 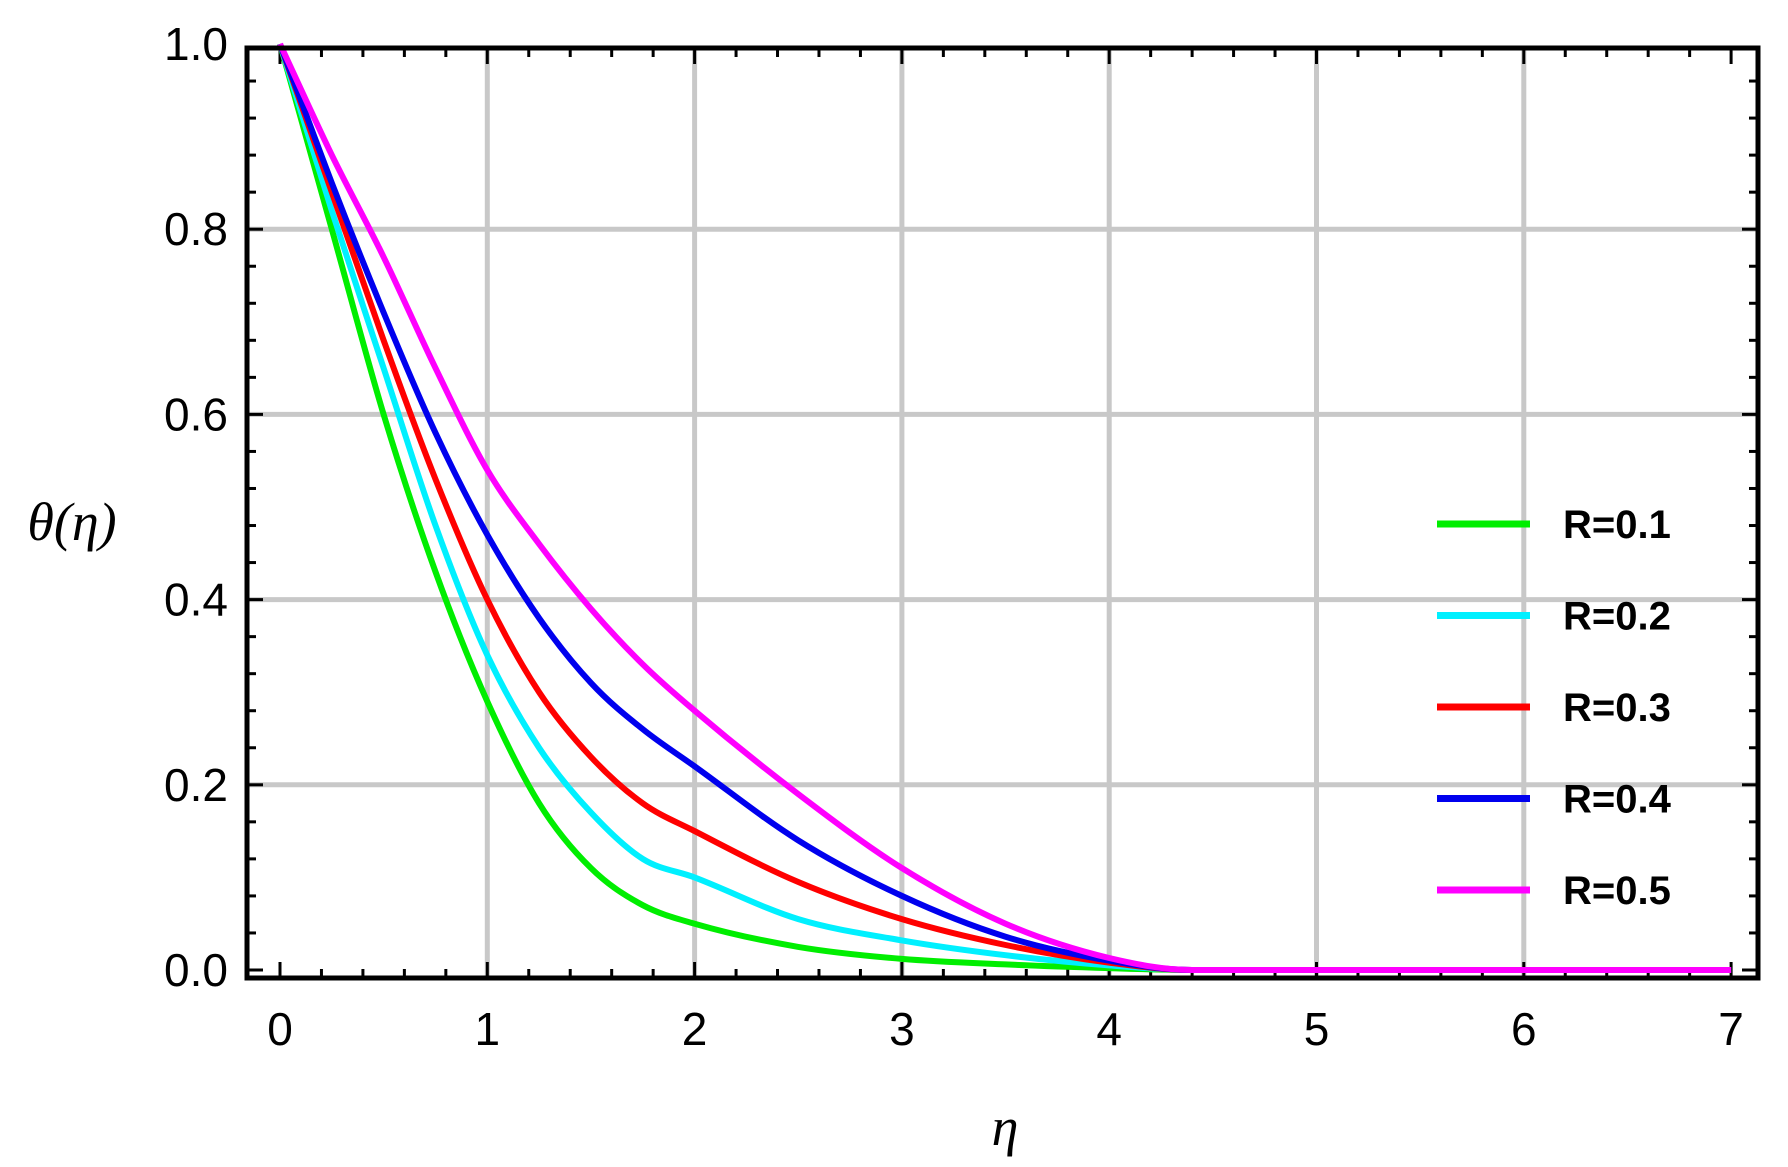 What do you see at coordinates (902, 1029) in the screenshot?
I see `x-tick-label: 3` at bounding box center [902, 1029].